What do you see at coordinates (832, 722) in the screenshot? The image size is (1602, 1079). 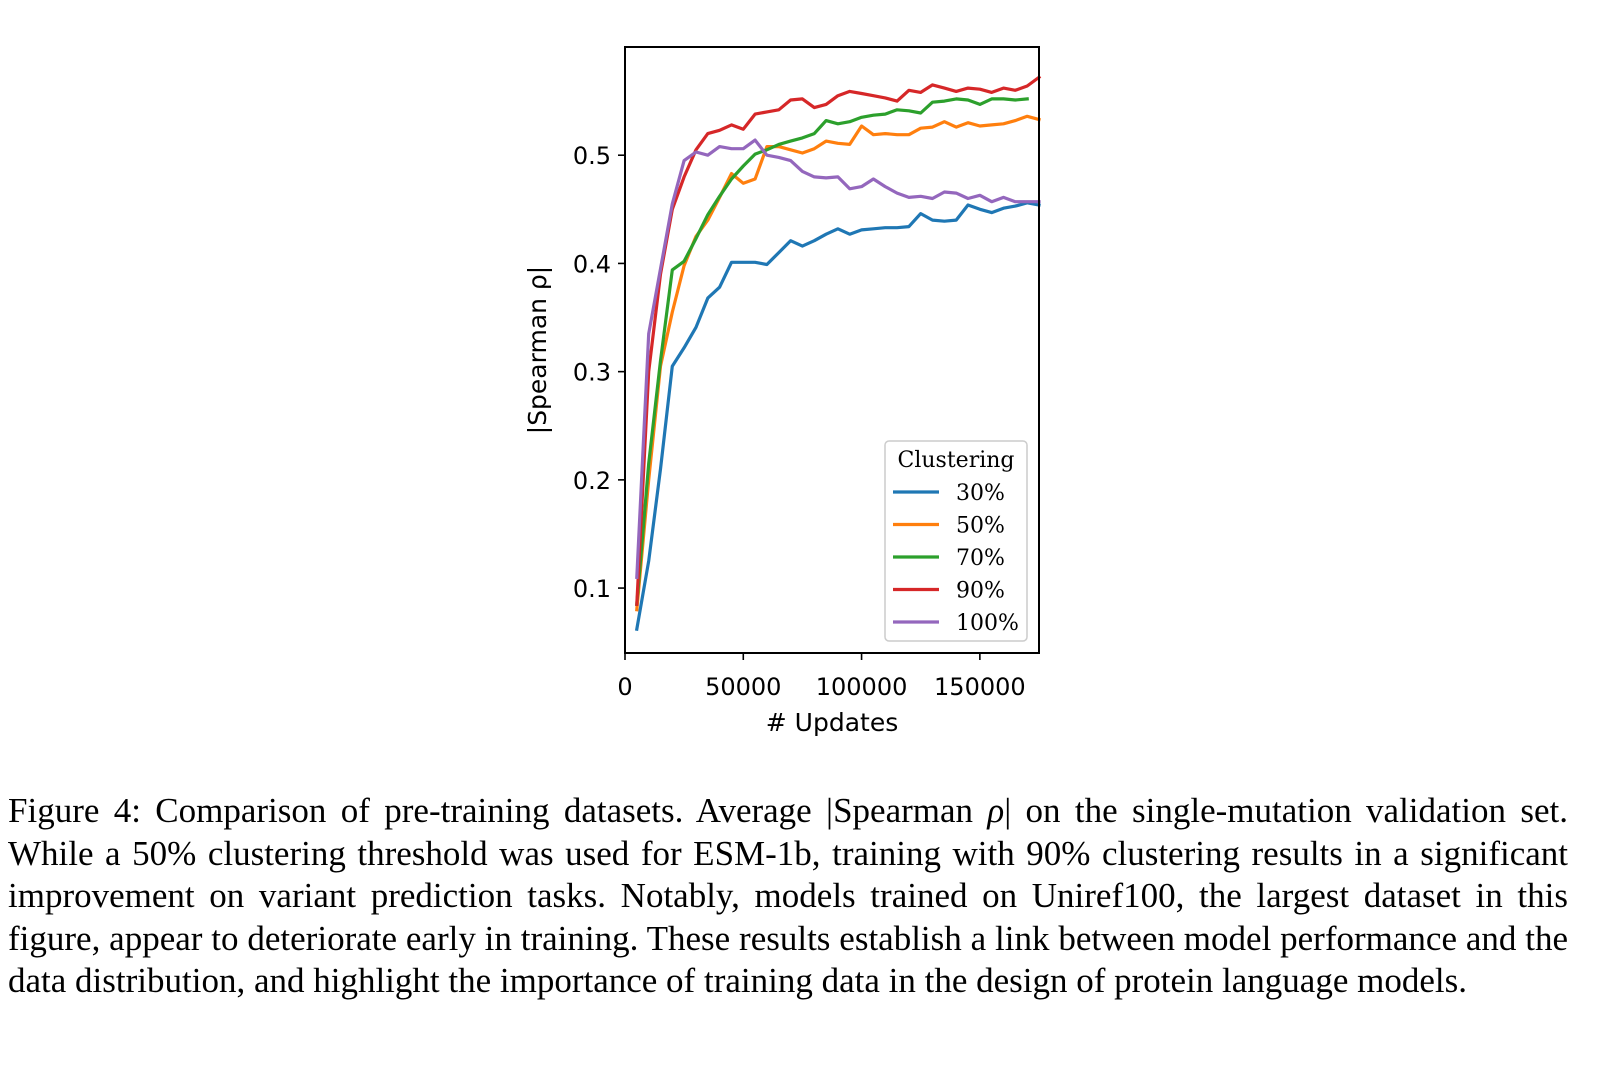 I see `x-axis-label: # Updates` at bounding box center [832, 722].